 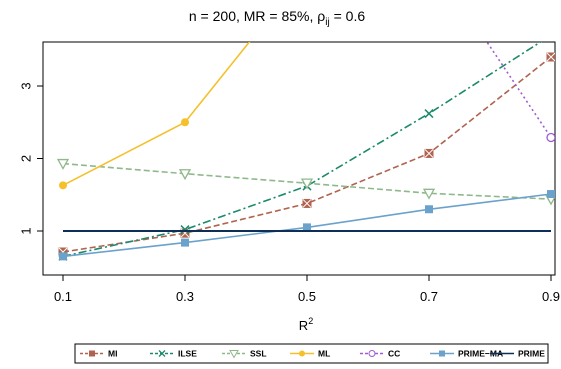 I want to click on series-ssl, so click(x=305, y=182).